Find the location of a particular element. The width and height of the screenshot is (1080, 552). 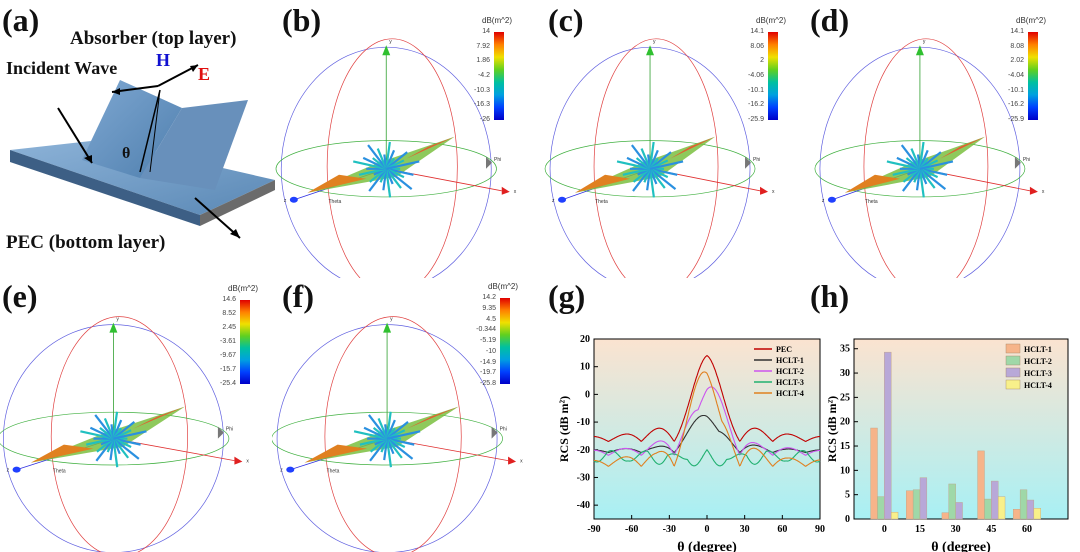

y-tick-label: -40 is located at coordinates (583, 505).